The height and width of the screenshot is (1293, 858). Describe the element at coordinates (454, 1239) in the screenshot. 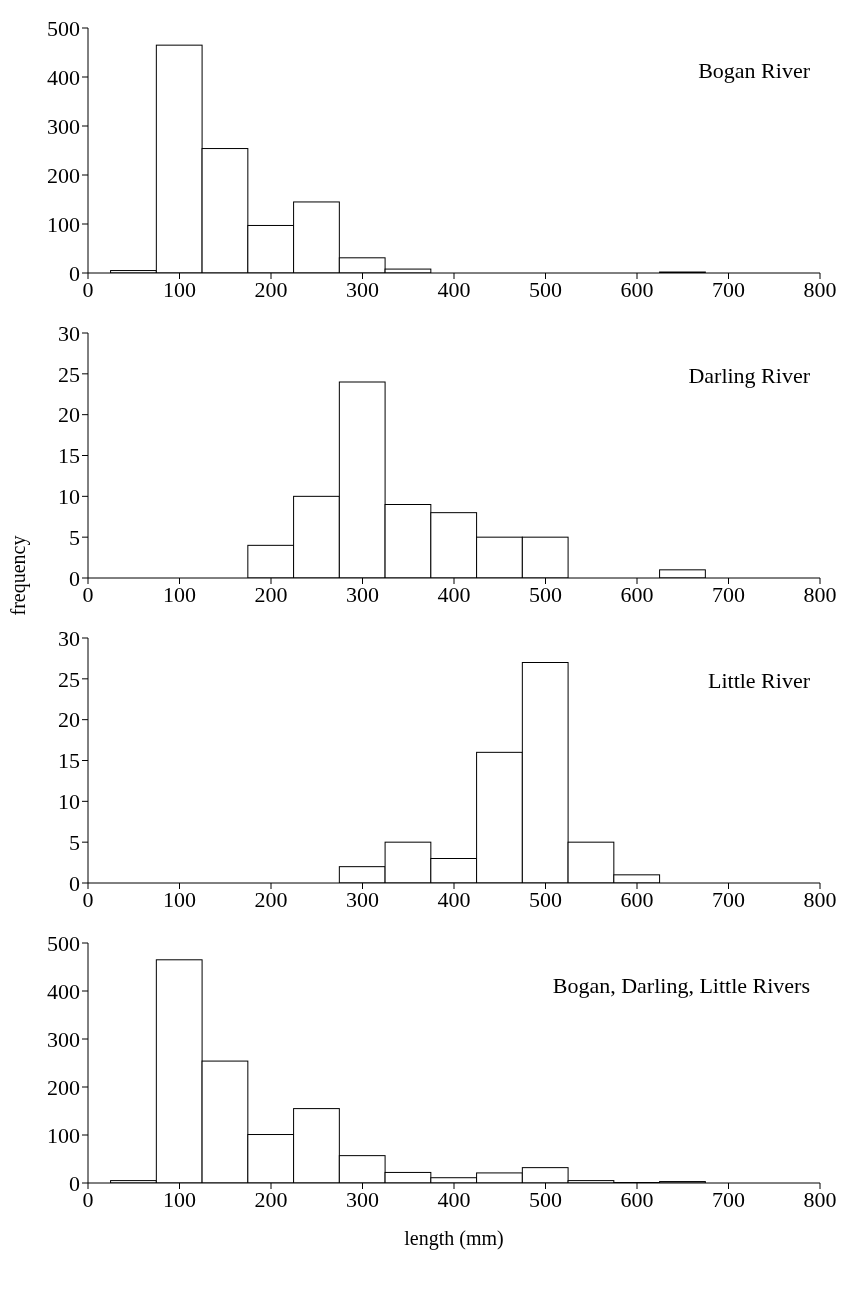

I see `x-axis-title: length (mm)` at that location.